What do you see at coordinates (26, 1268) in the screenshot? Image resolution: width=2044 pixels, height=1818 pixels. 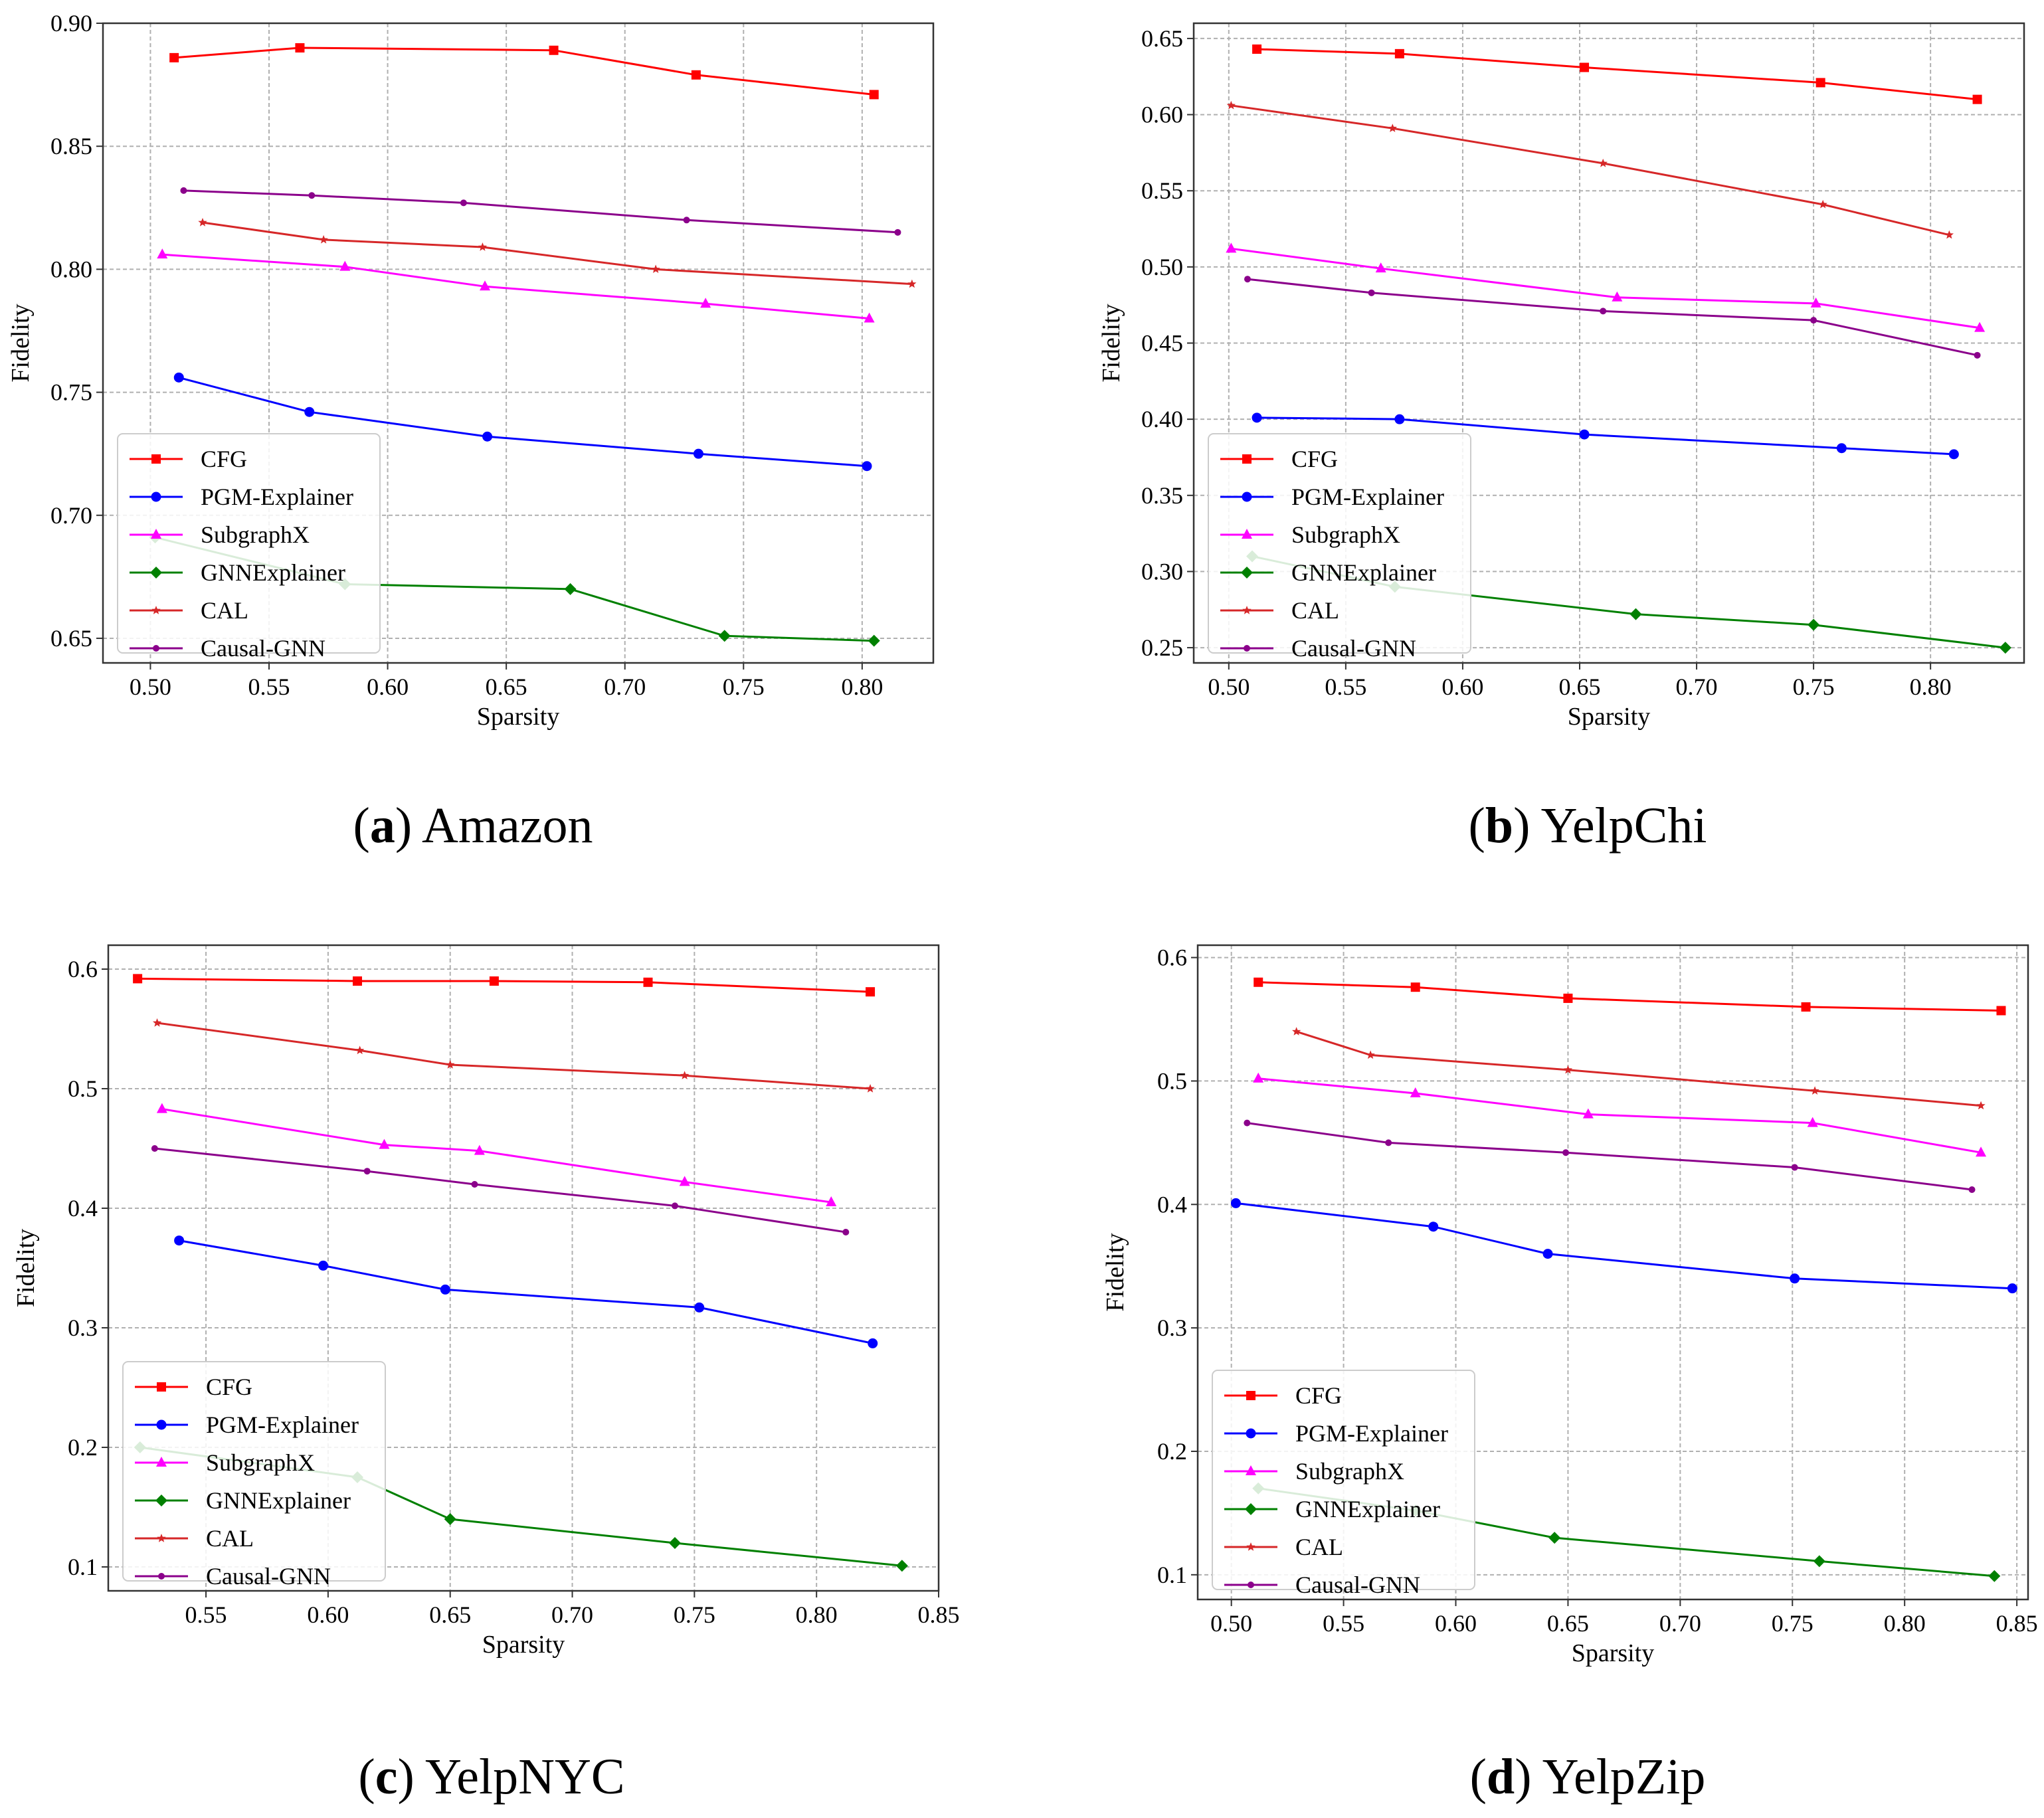 I see `y-axis-label: Fidelity` at bounding box center [26, 1268].